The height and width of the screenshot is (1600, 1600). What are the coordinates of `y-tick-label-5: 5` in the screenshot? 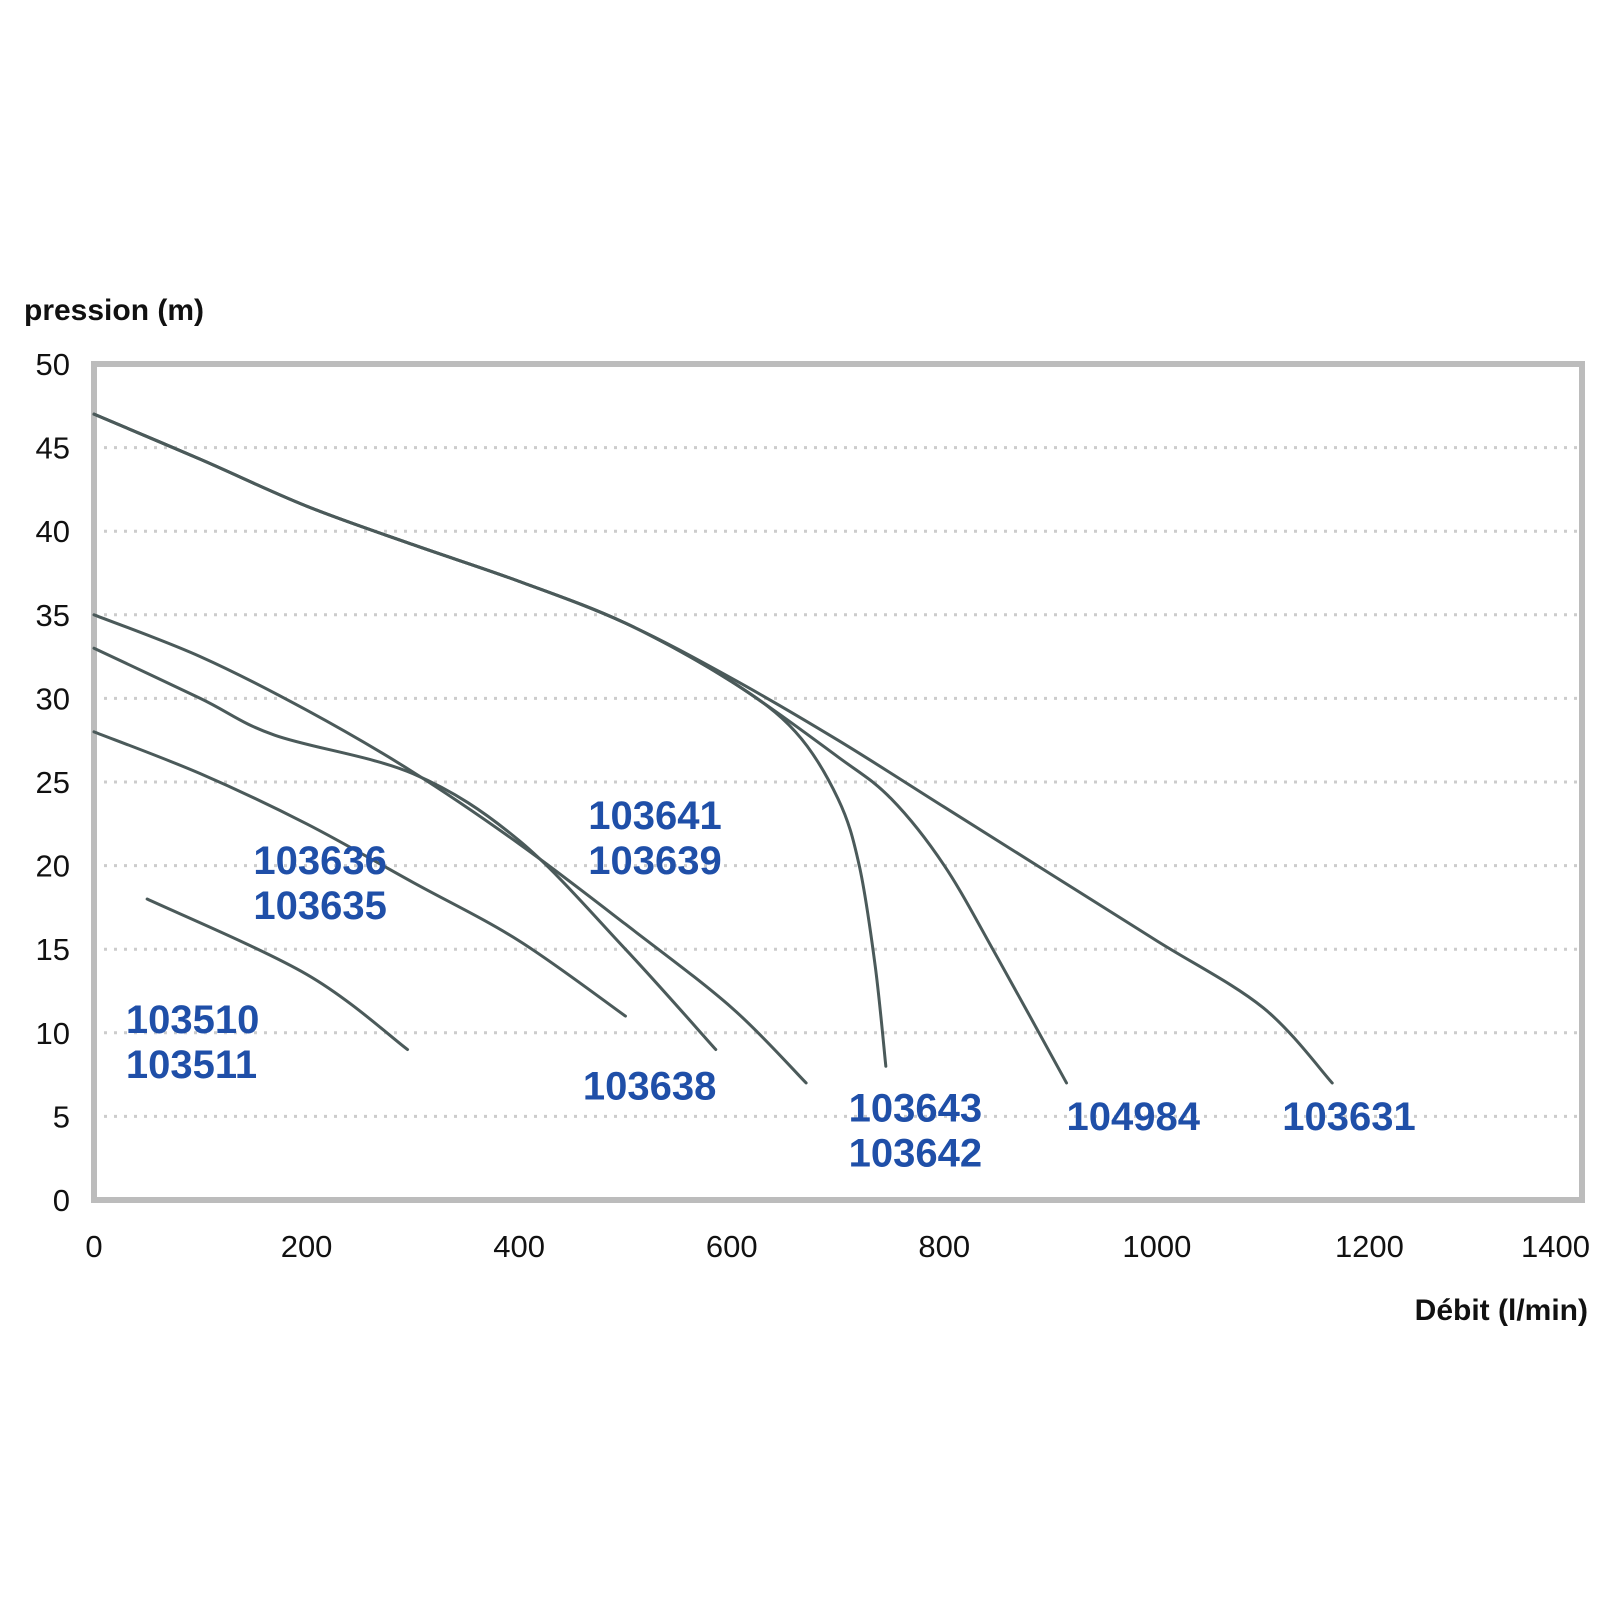 It's located at (61, 1116).